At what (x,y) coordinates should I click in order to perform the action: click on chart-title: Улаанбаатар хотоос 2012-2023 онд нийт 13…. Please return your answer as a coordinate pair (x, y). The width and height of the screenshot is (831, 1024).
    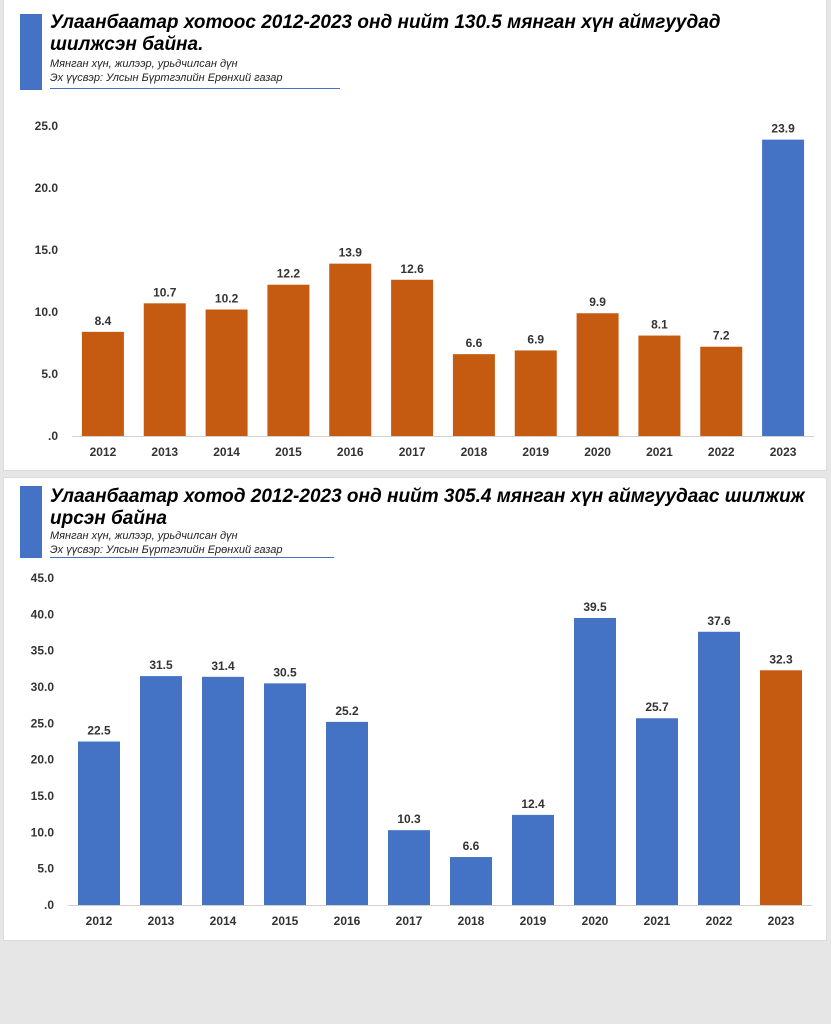
    Looking at the image, I should click on (385, 33).